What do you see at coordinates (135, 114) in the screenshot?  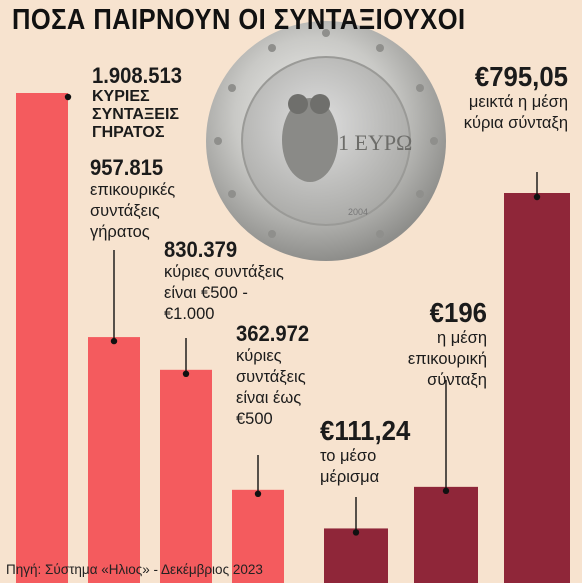 I see `desc-line: ΣΥΝΤΑΞΕΙΣ` at bounding box center [135, 114].